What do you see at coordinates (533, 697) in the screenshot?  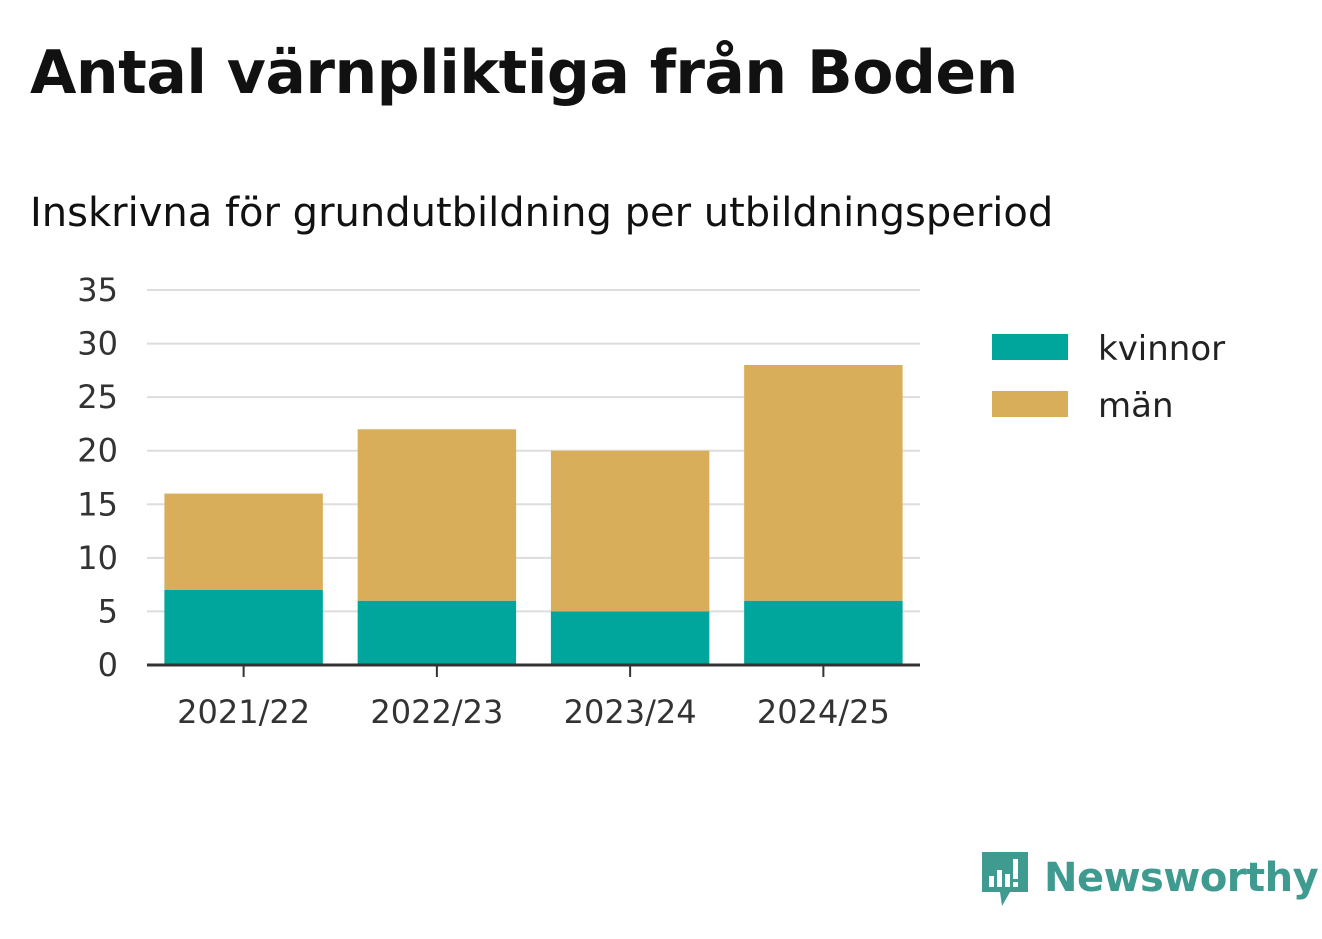 I see `x-axis: 2021/22 2022/23 2023/24 2024/25` at bounding box center [533, 697].